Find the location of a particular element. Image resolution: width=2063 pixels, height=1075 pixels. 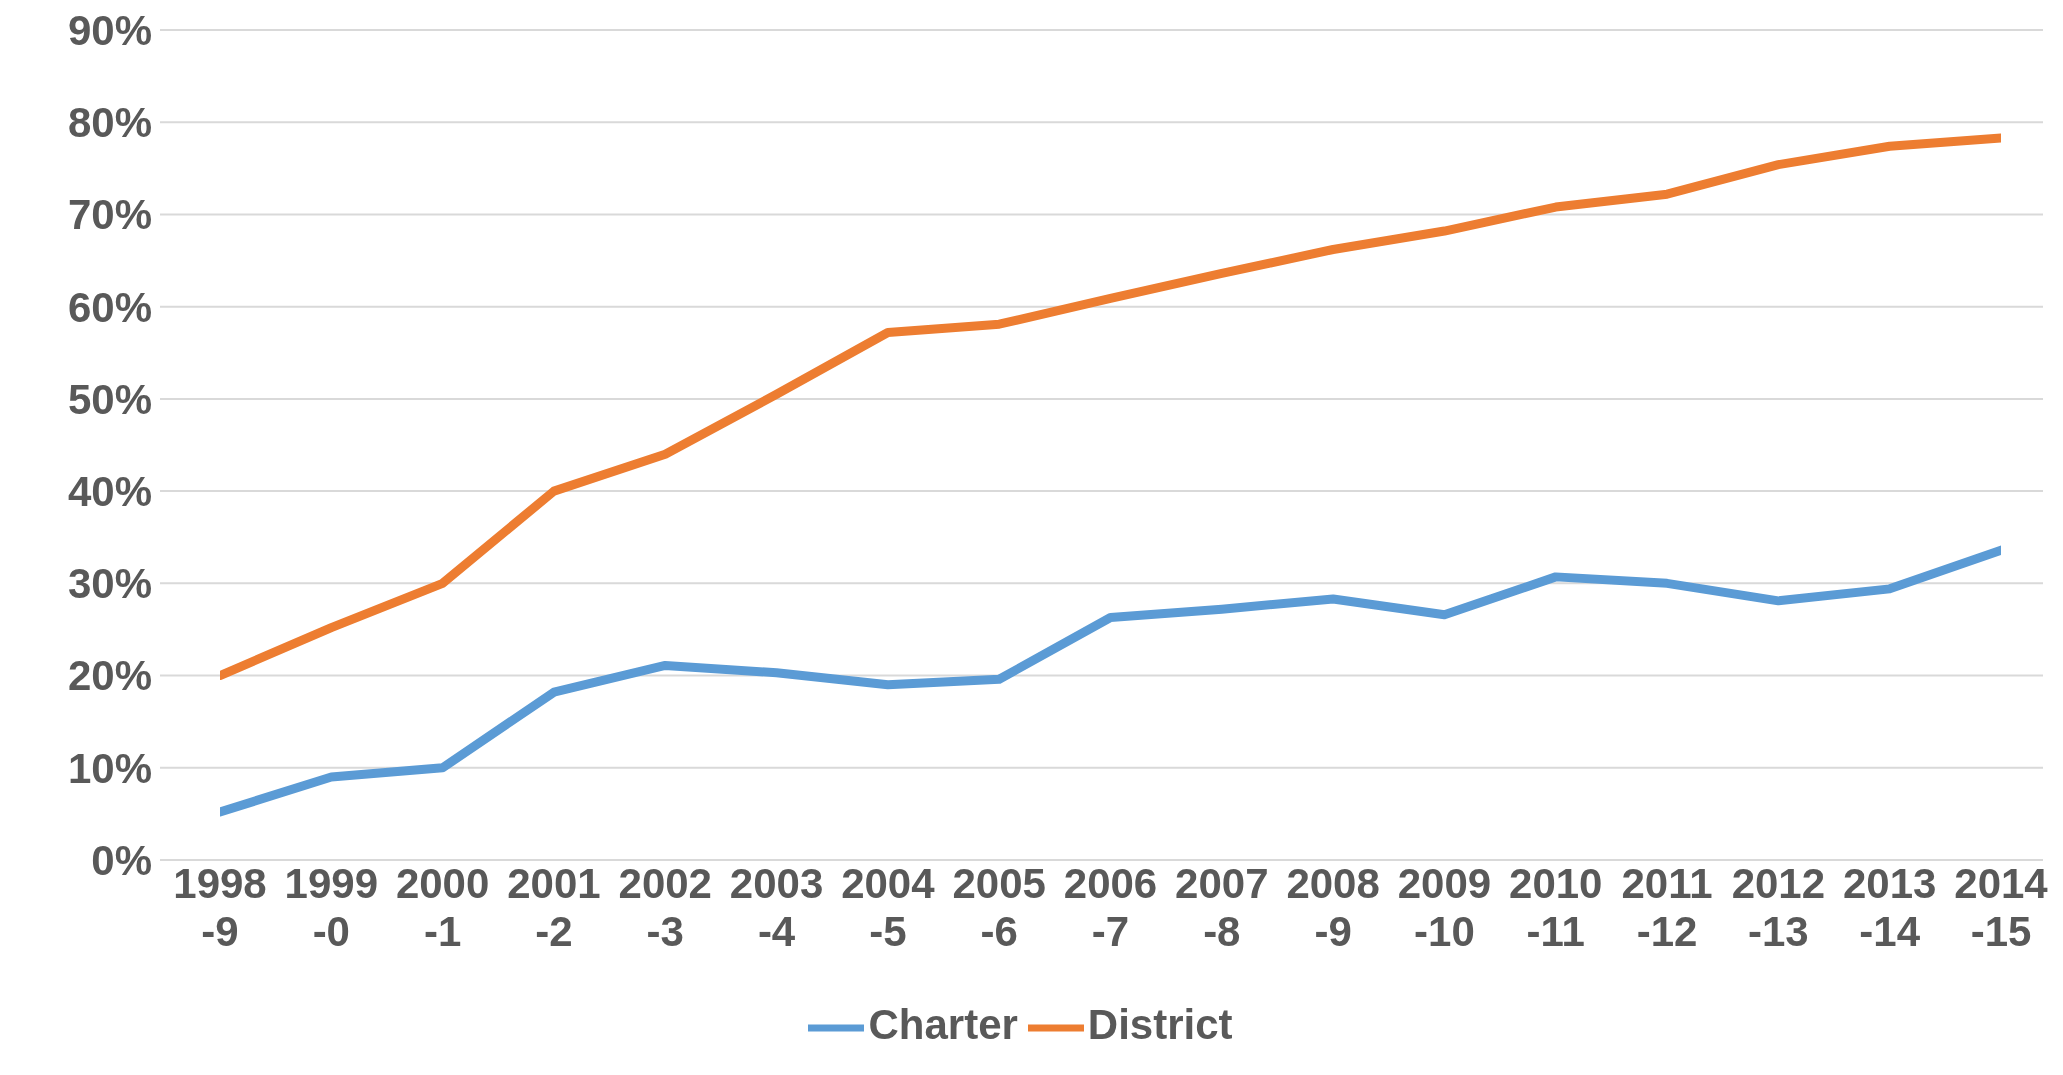

y-tick-label: 70% is located at coordinates (109, 215).